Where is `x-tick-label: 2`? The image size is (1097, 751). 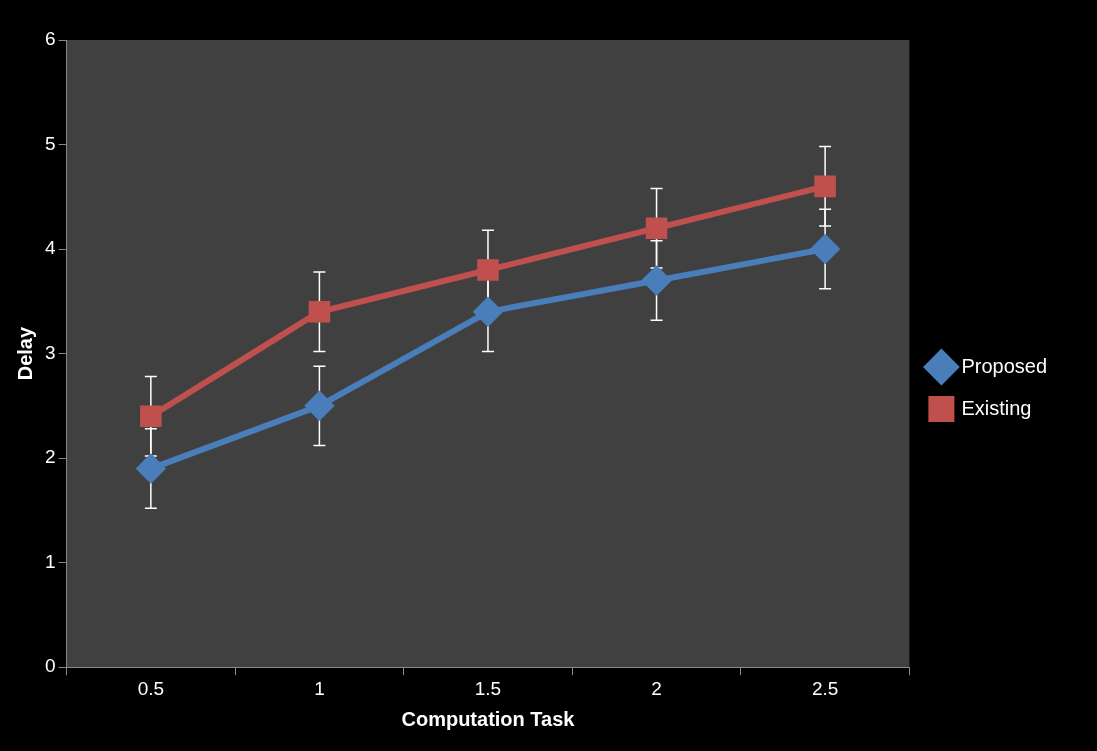 x-tick-label: 2 is located at coordinates (656, 688).